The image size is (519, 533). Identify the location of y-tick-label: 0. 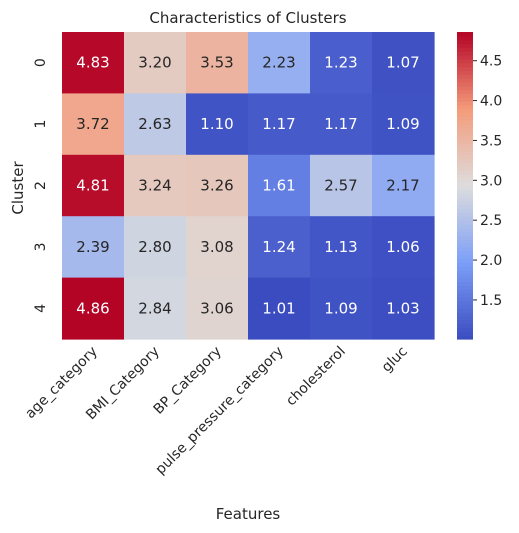
(41, 62).